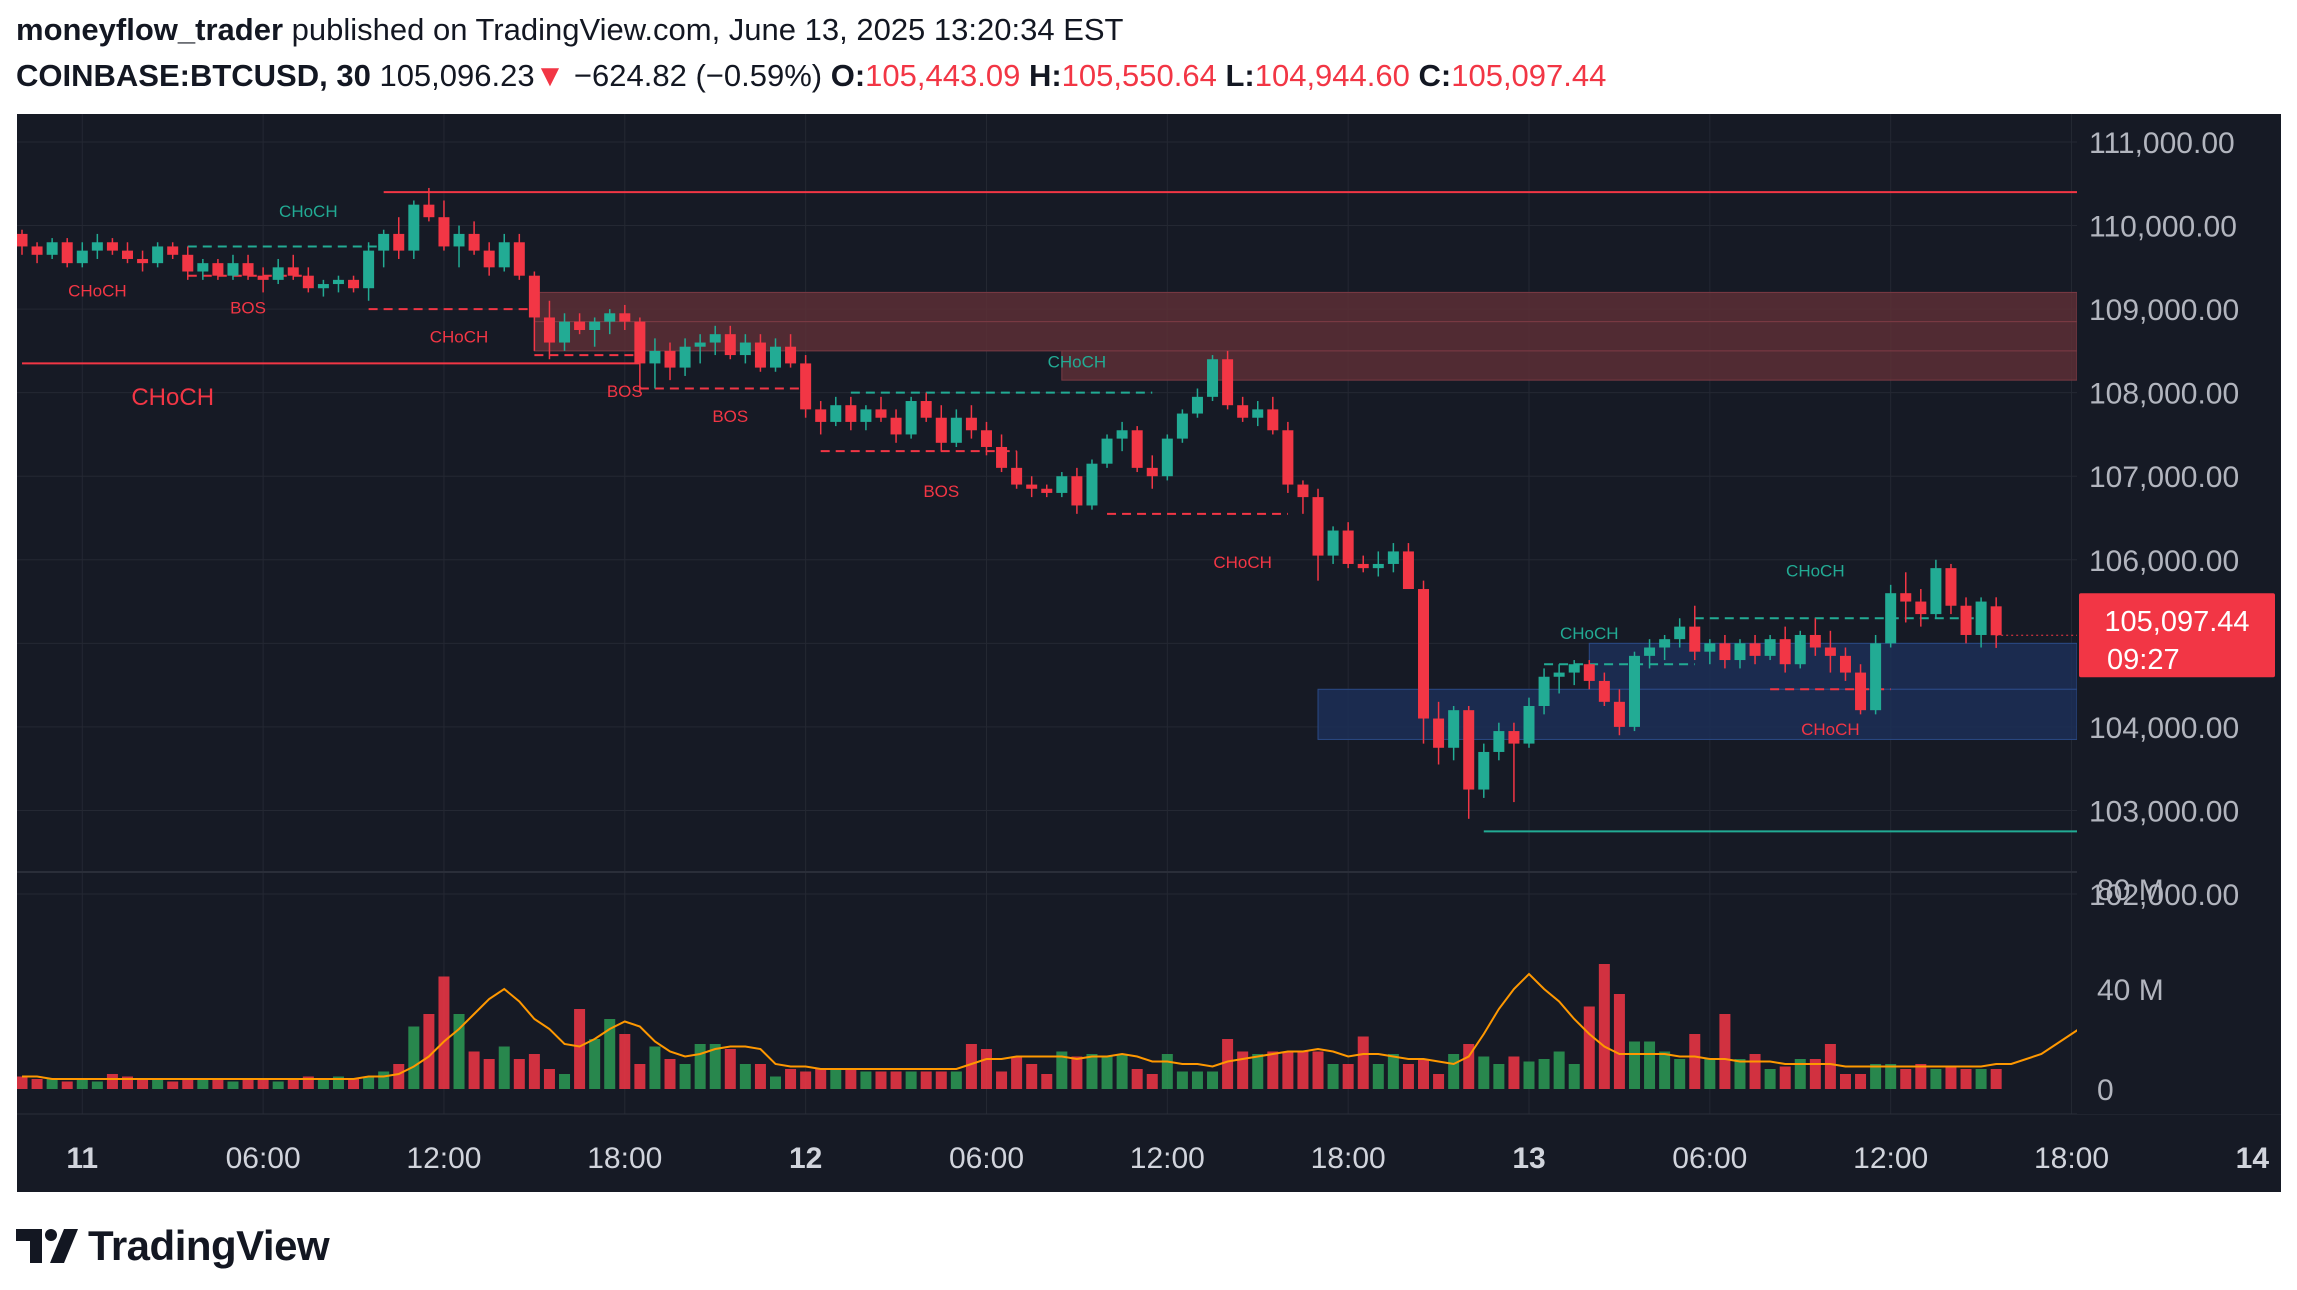 The width and height of the screenshot is (2297, 1290). I want to click on symbol-label: COINBASE:BTCUSD, 30, so click(193, 75).